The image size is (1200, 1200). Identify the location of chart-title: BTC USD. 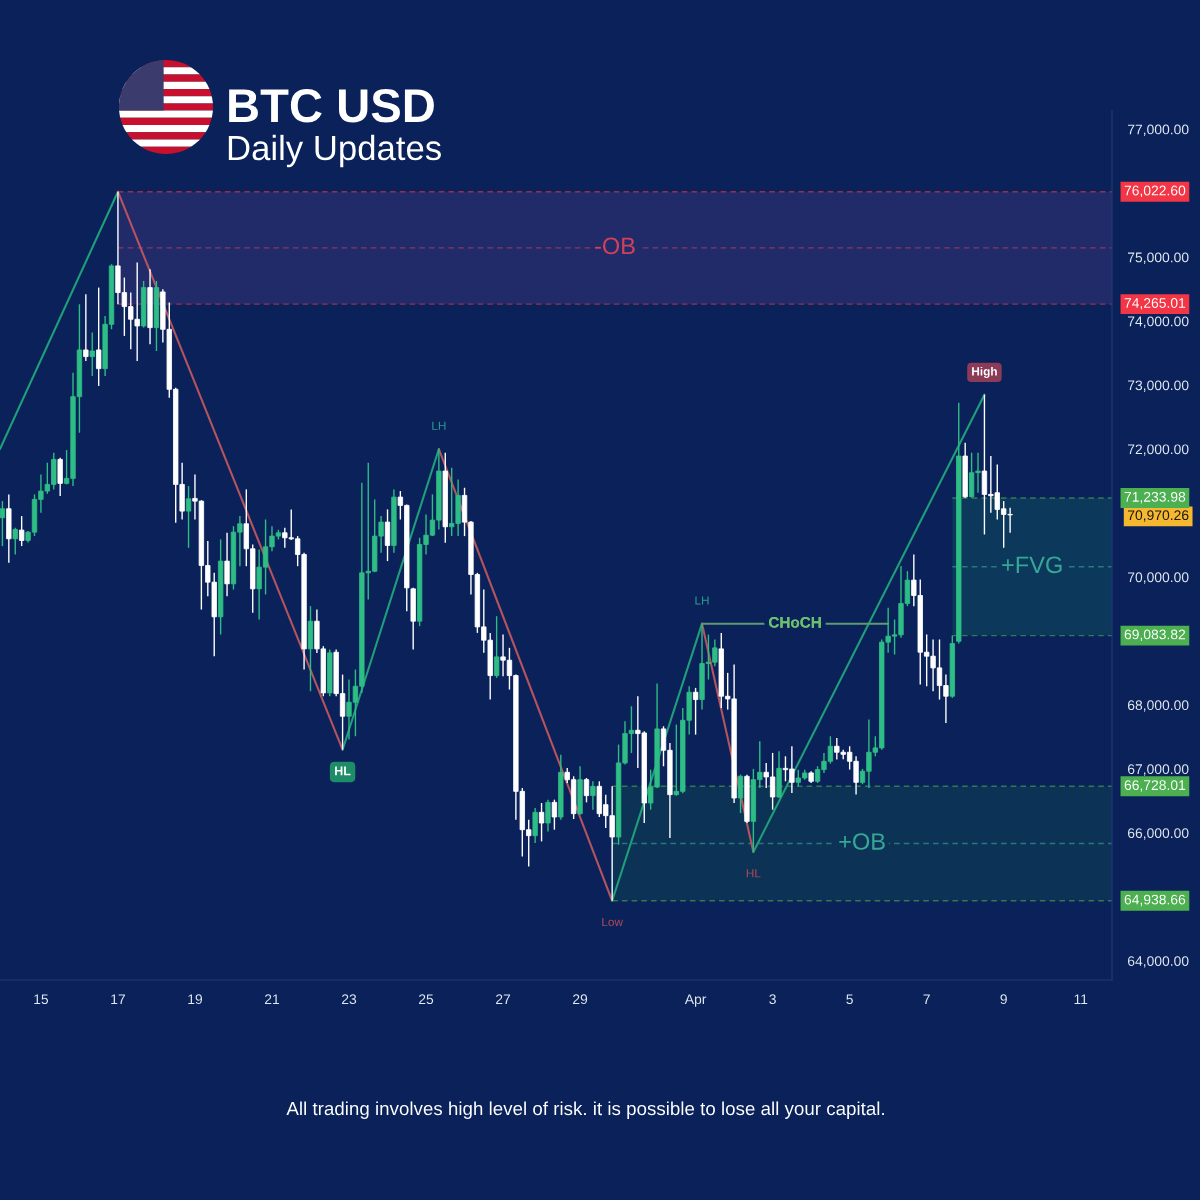
(331, 106).